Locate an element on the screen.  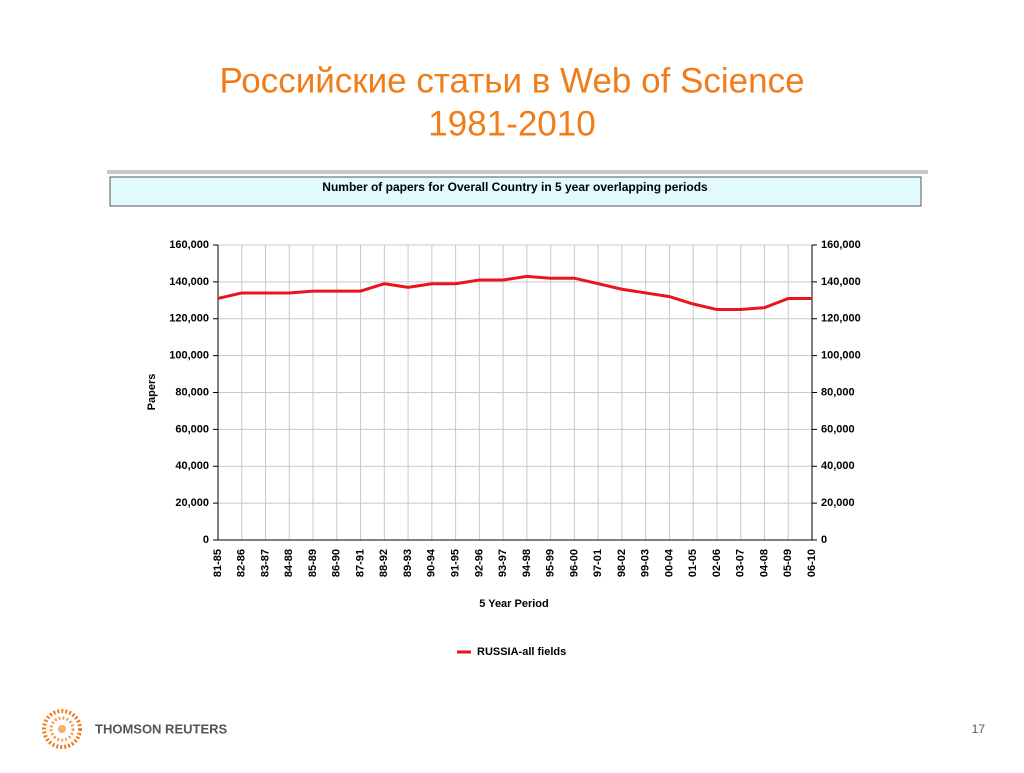
y-tick-label: 100,000 is located at coordinates (189, 356).